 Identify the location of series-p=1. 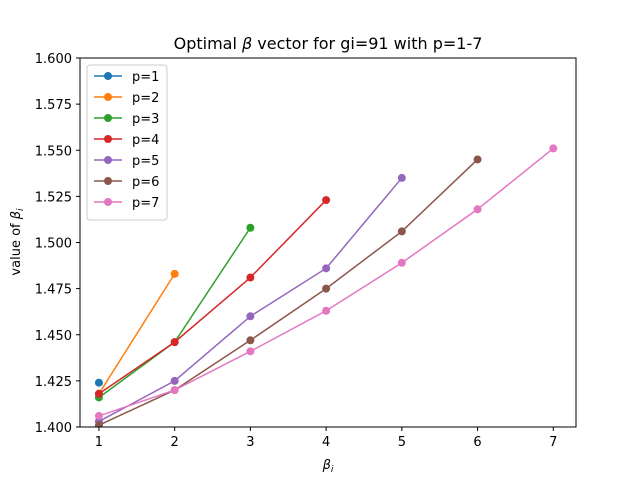
(98, 382).